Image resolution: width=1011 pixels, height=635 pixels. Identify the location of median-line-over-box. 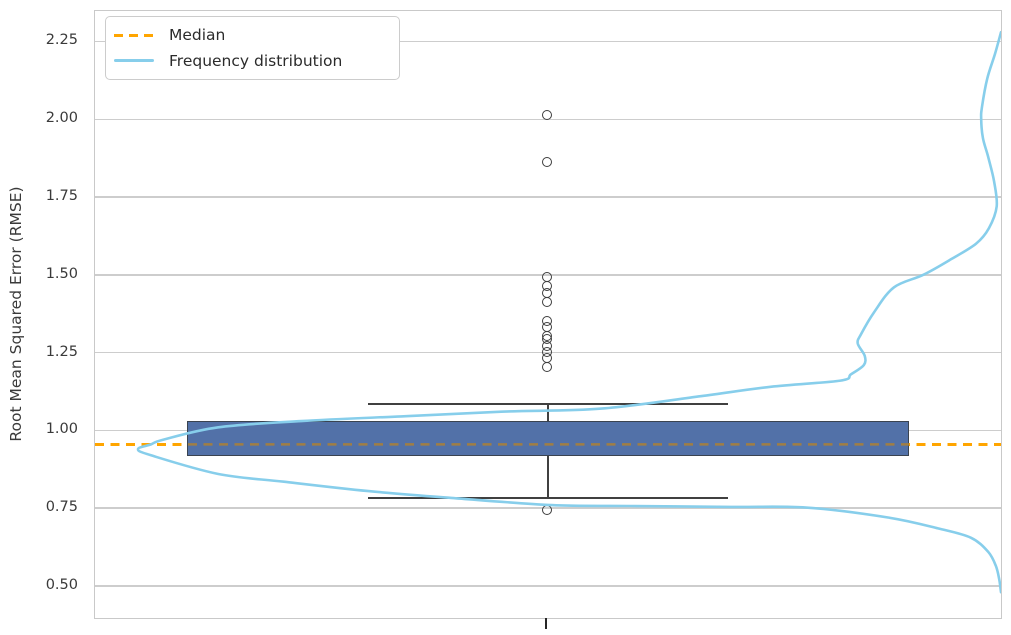
(548, 444).